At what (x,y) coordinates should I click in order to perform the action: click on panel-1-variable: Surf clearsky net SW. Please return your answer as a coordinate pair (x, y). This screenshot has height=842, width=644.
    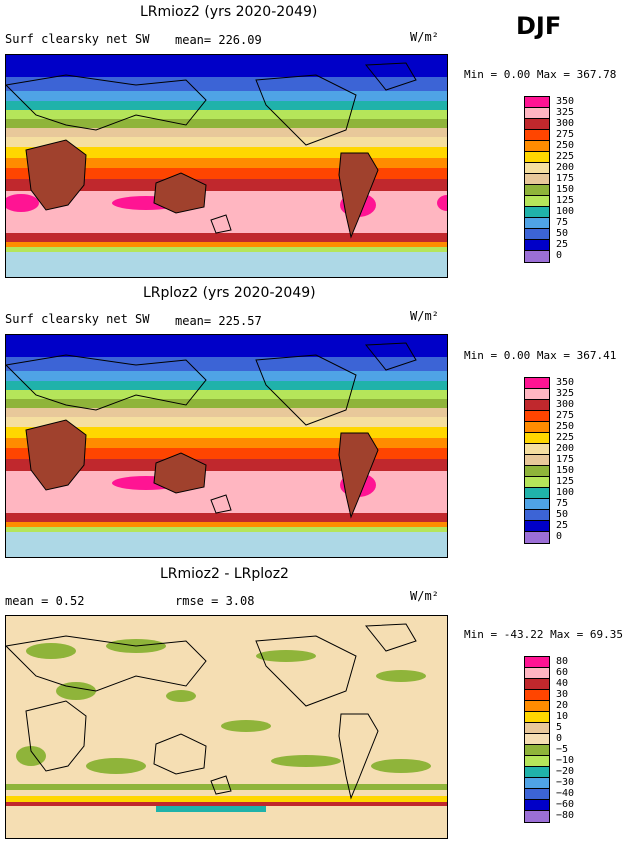
    Looking at the image, I should click on (77, 39).